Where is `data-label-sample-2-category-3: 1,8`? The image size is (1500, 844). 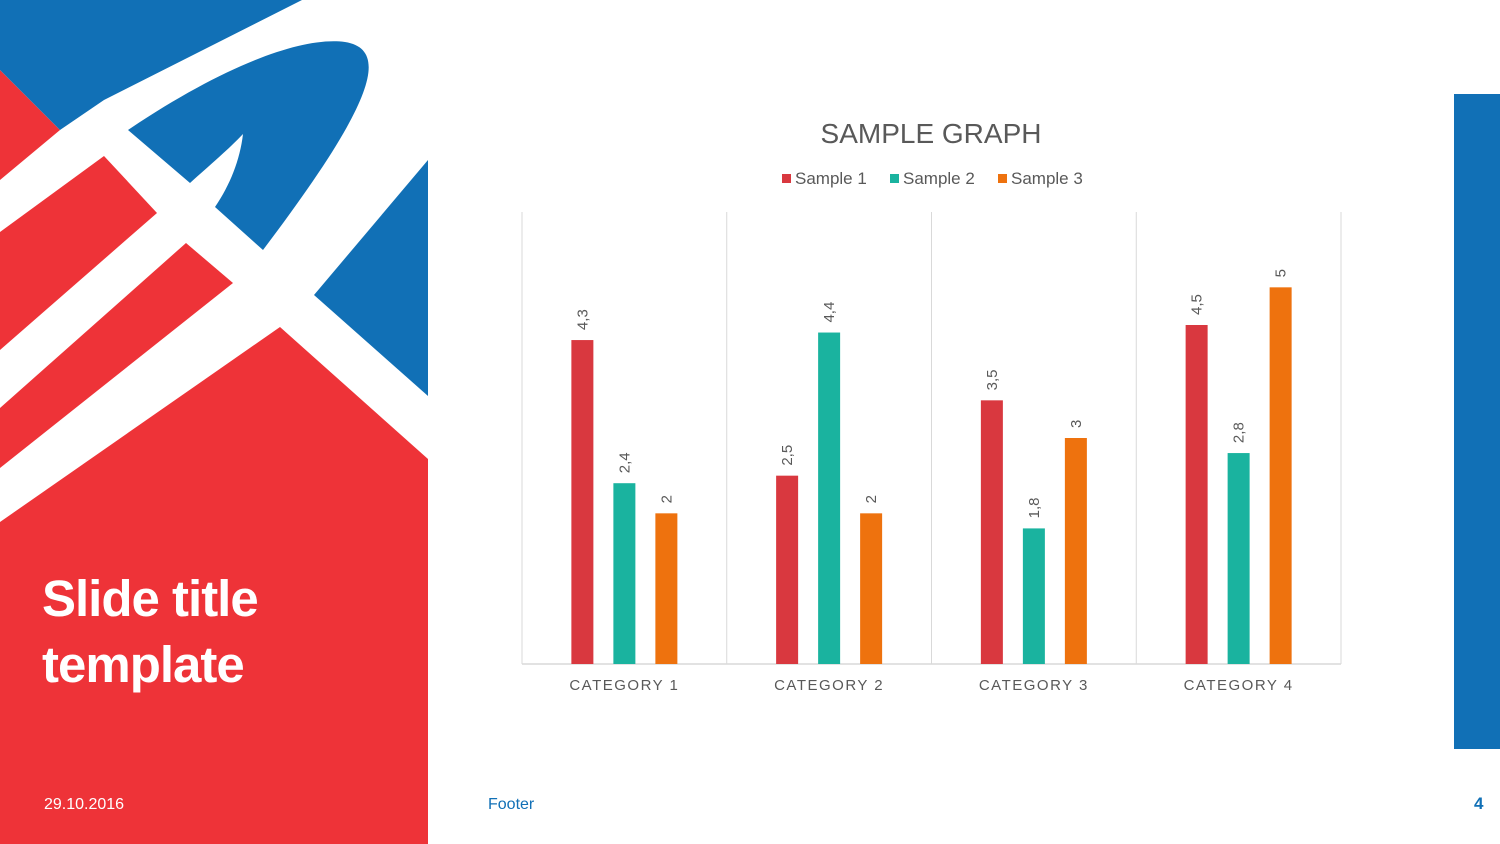
data-label-sample-2-category-3: 1,8 is located at coordinates (1034, 508).